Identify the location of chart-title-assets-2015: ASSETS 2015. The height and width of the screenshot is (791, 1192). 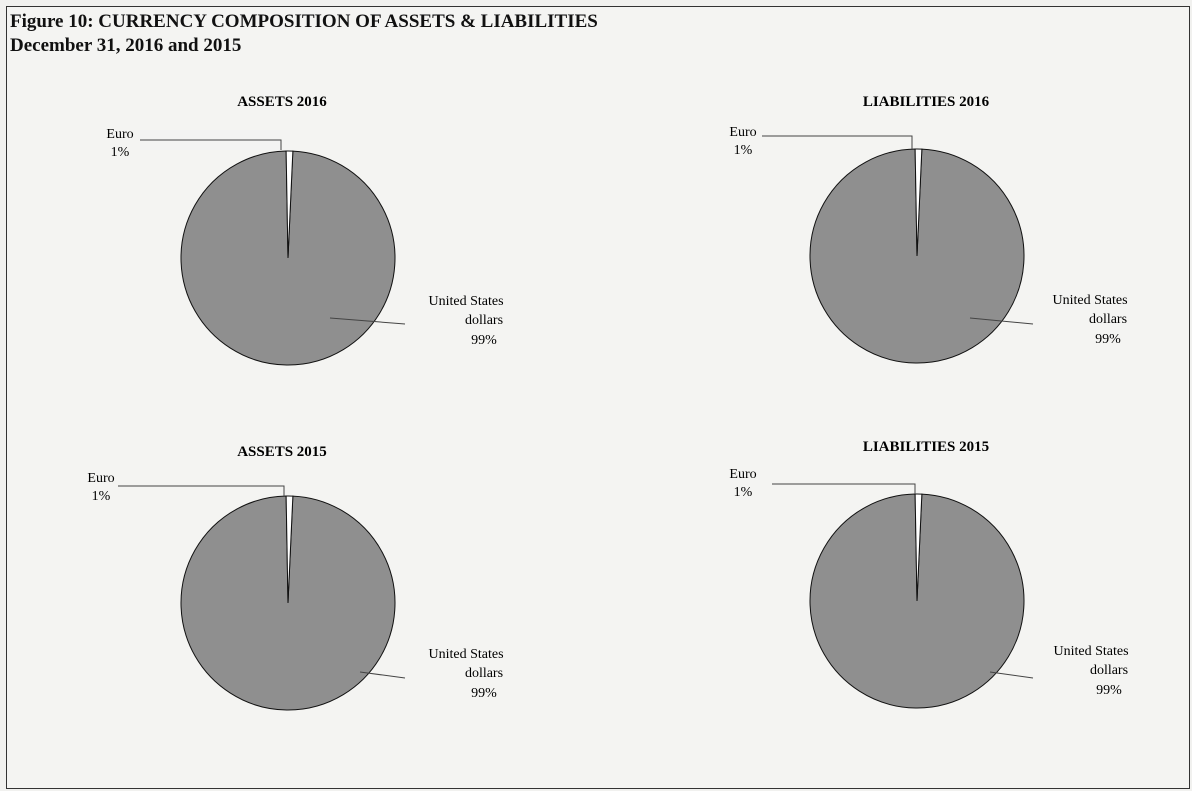
(282, 452).